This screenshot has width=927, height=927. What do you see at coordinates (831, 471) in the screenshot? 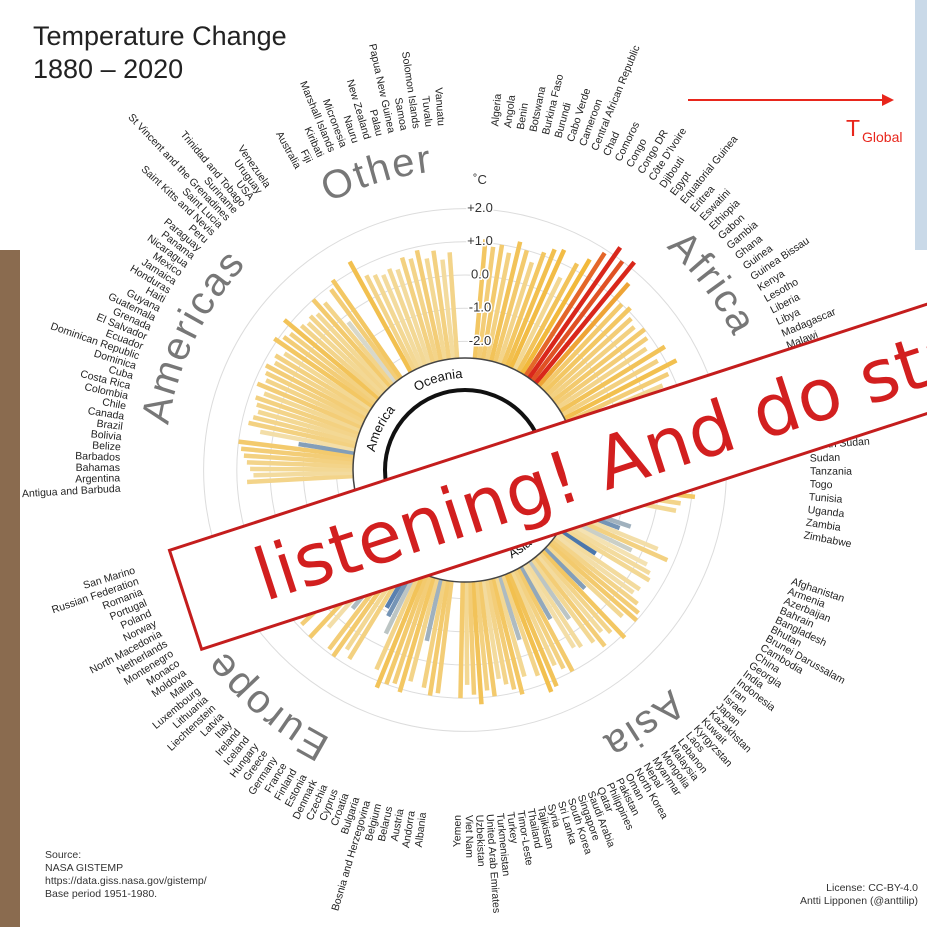
I see `country-label: Tanzania` at bounding box center [831, 471].